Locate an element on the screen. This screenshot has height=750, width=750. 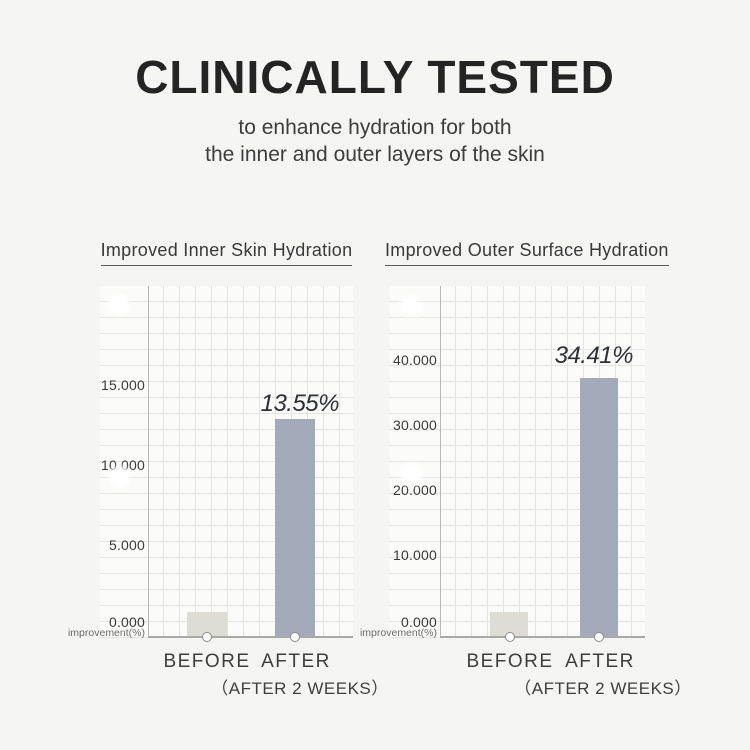
ytick-label: 30.000 is located at coordinates (414, 425).